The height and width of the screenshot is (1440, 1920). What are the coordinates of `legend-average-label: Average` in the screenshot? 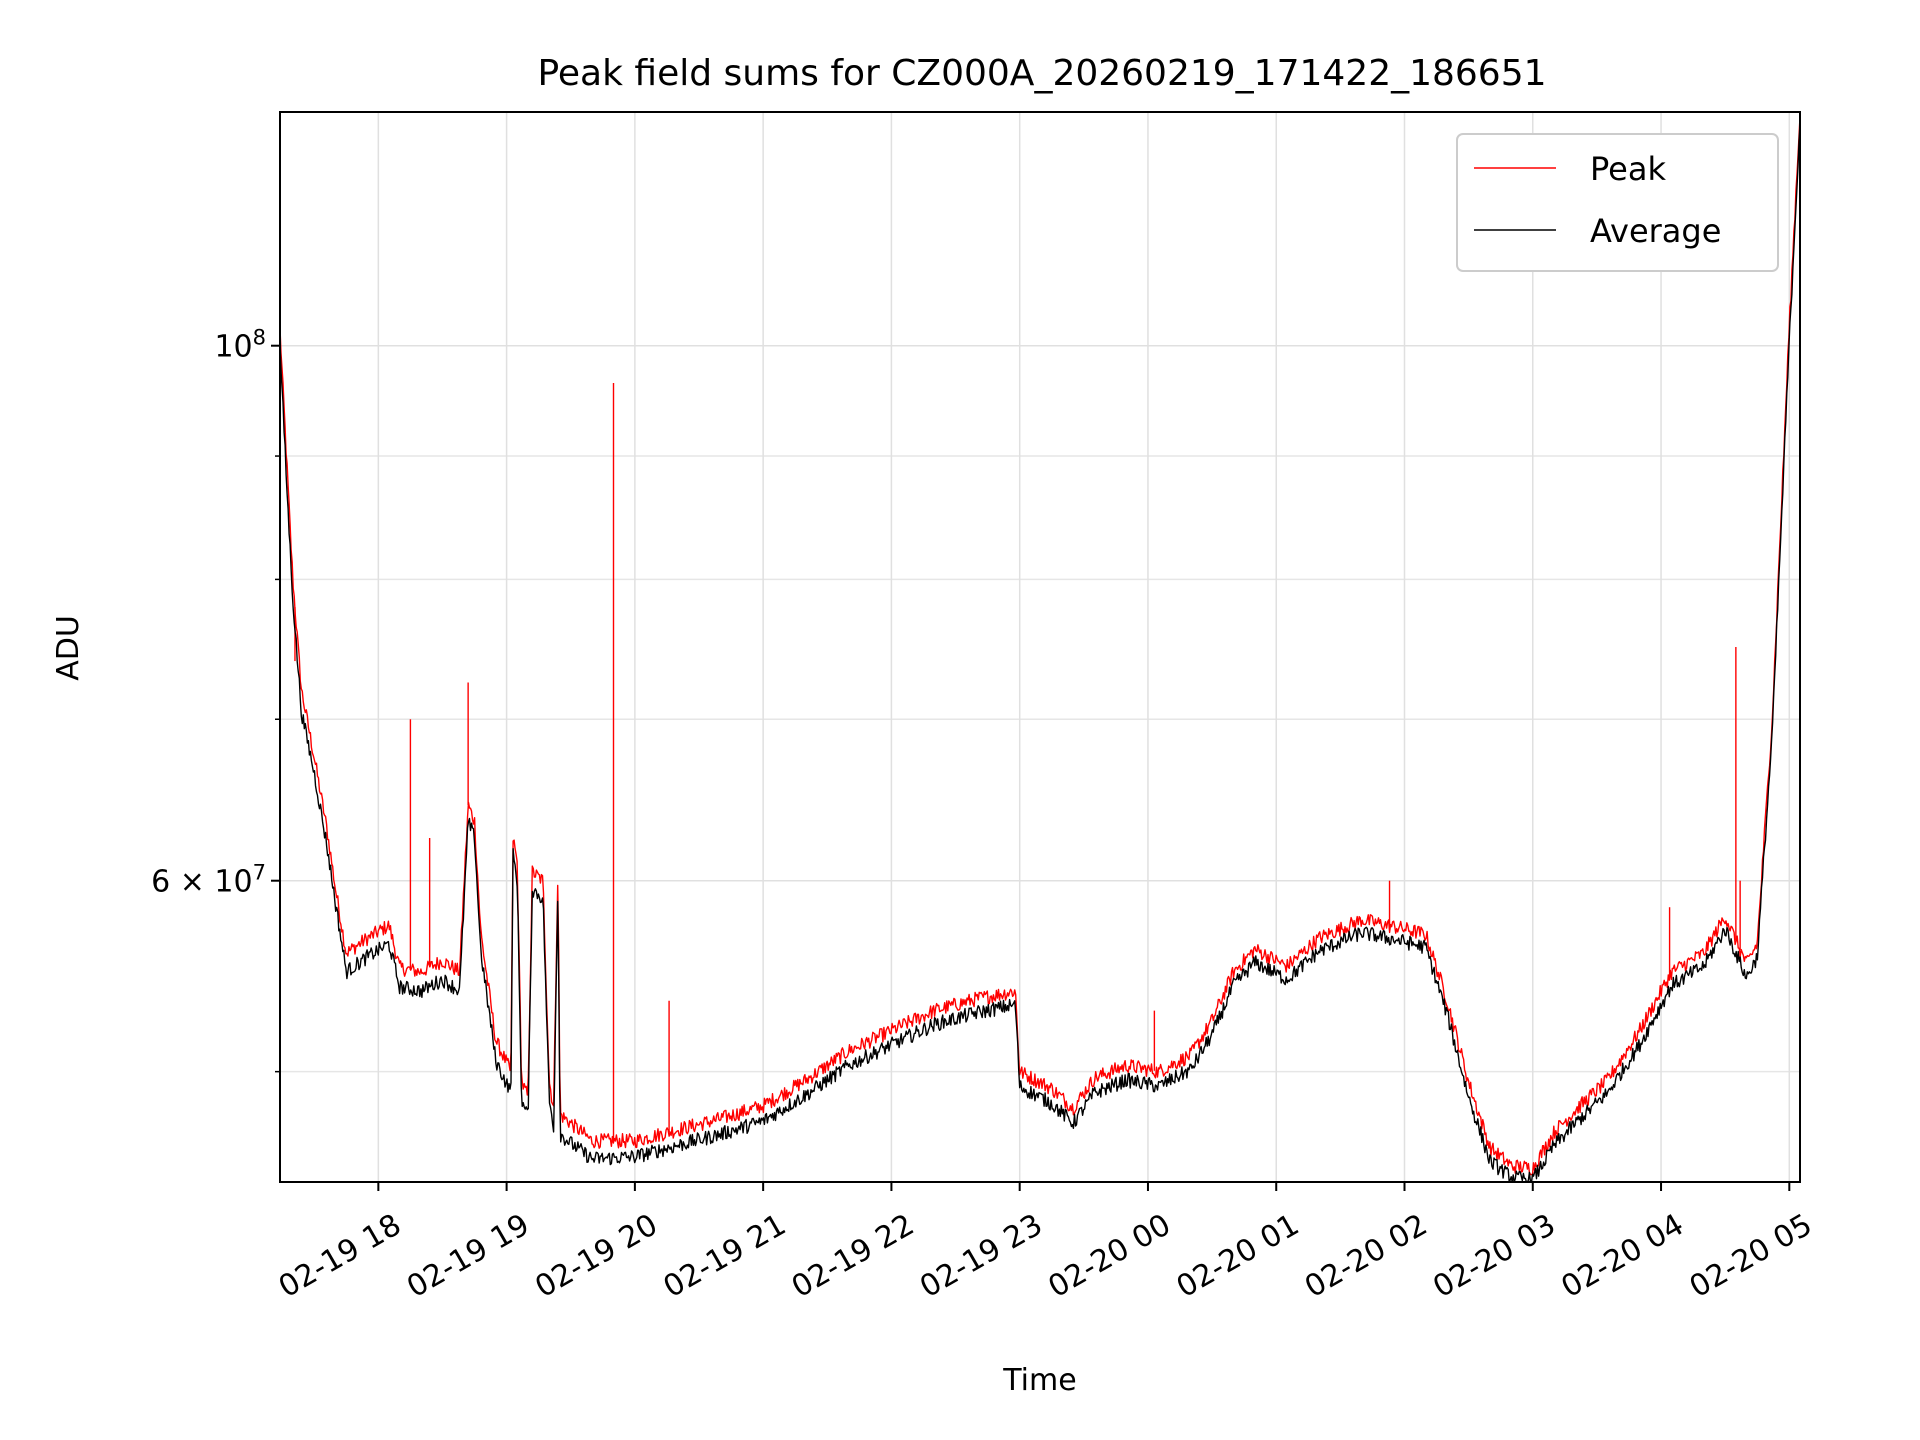 It's located at (1655, 231).